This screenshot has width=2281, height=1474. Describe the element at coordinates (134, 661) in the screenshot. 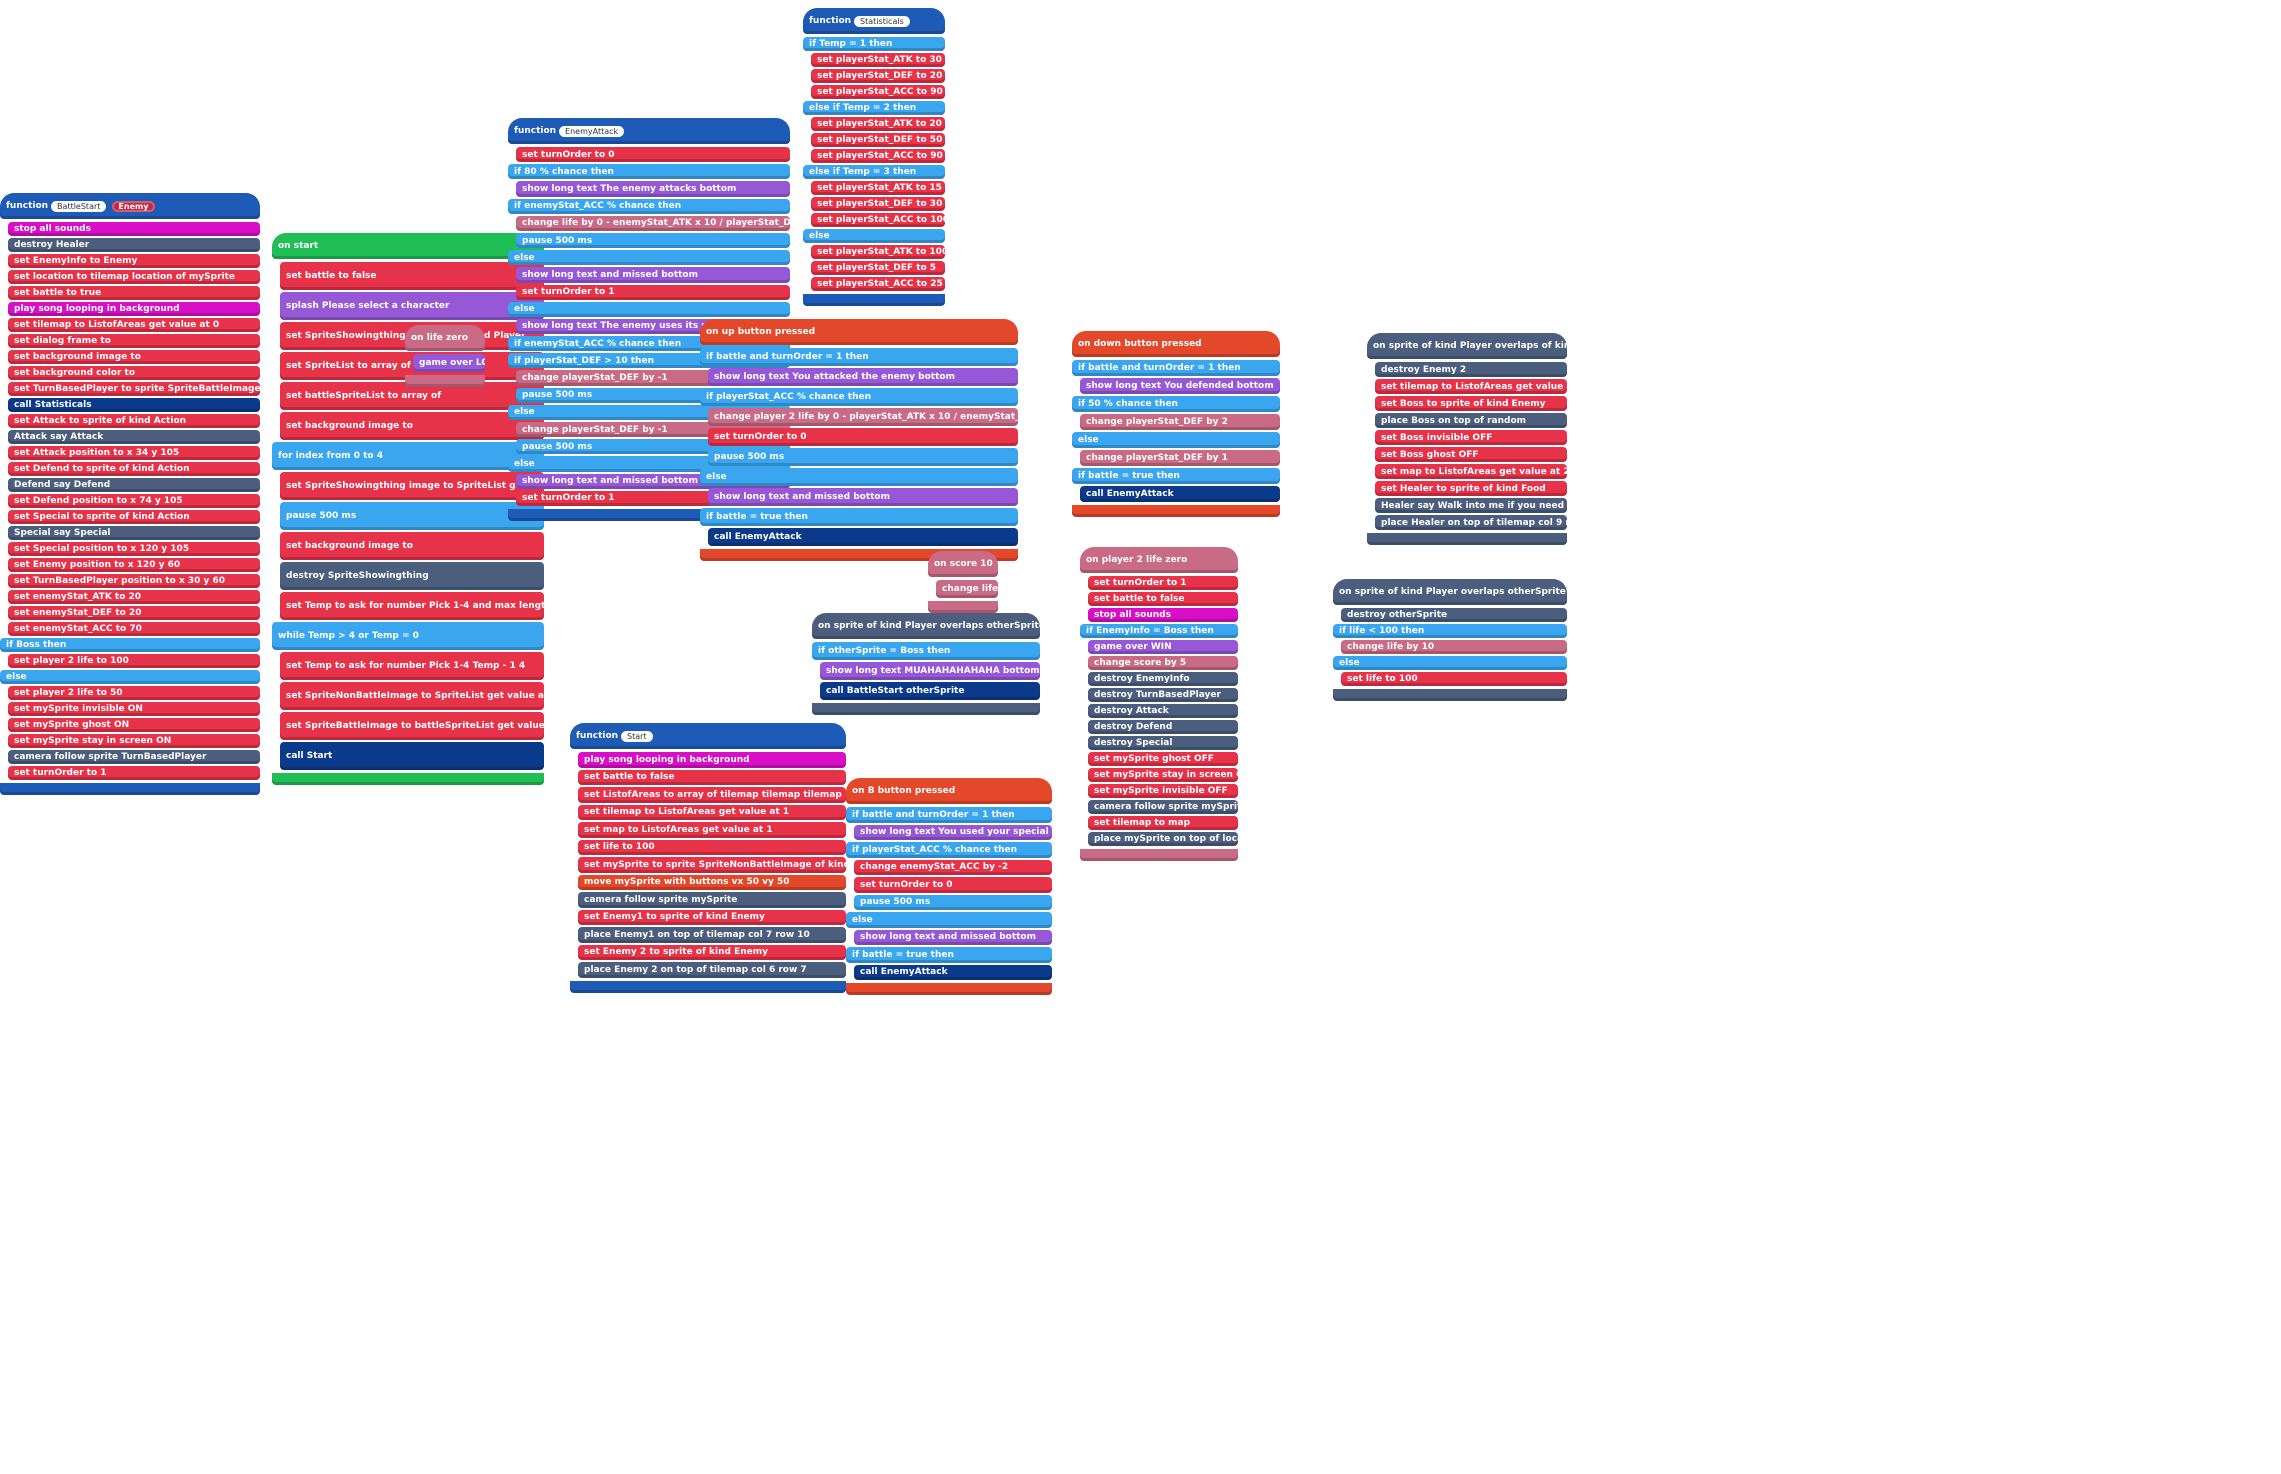

I see `code-block: set player 2 life to 100` at that location.